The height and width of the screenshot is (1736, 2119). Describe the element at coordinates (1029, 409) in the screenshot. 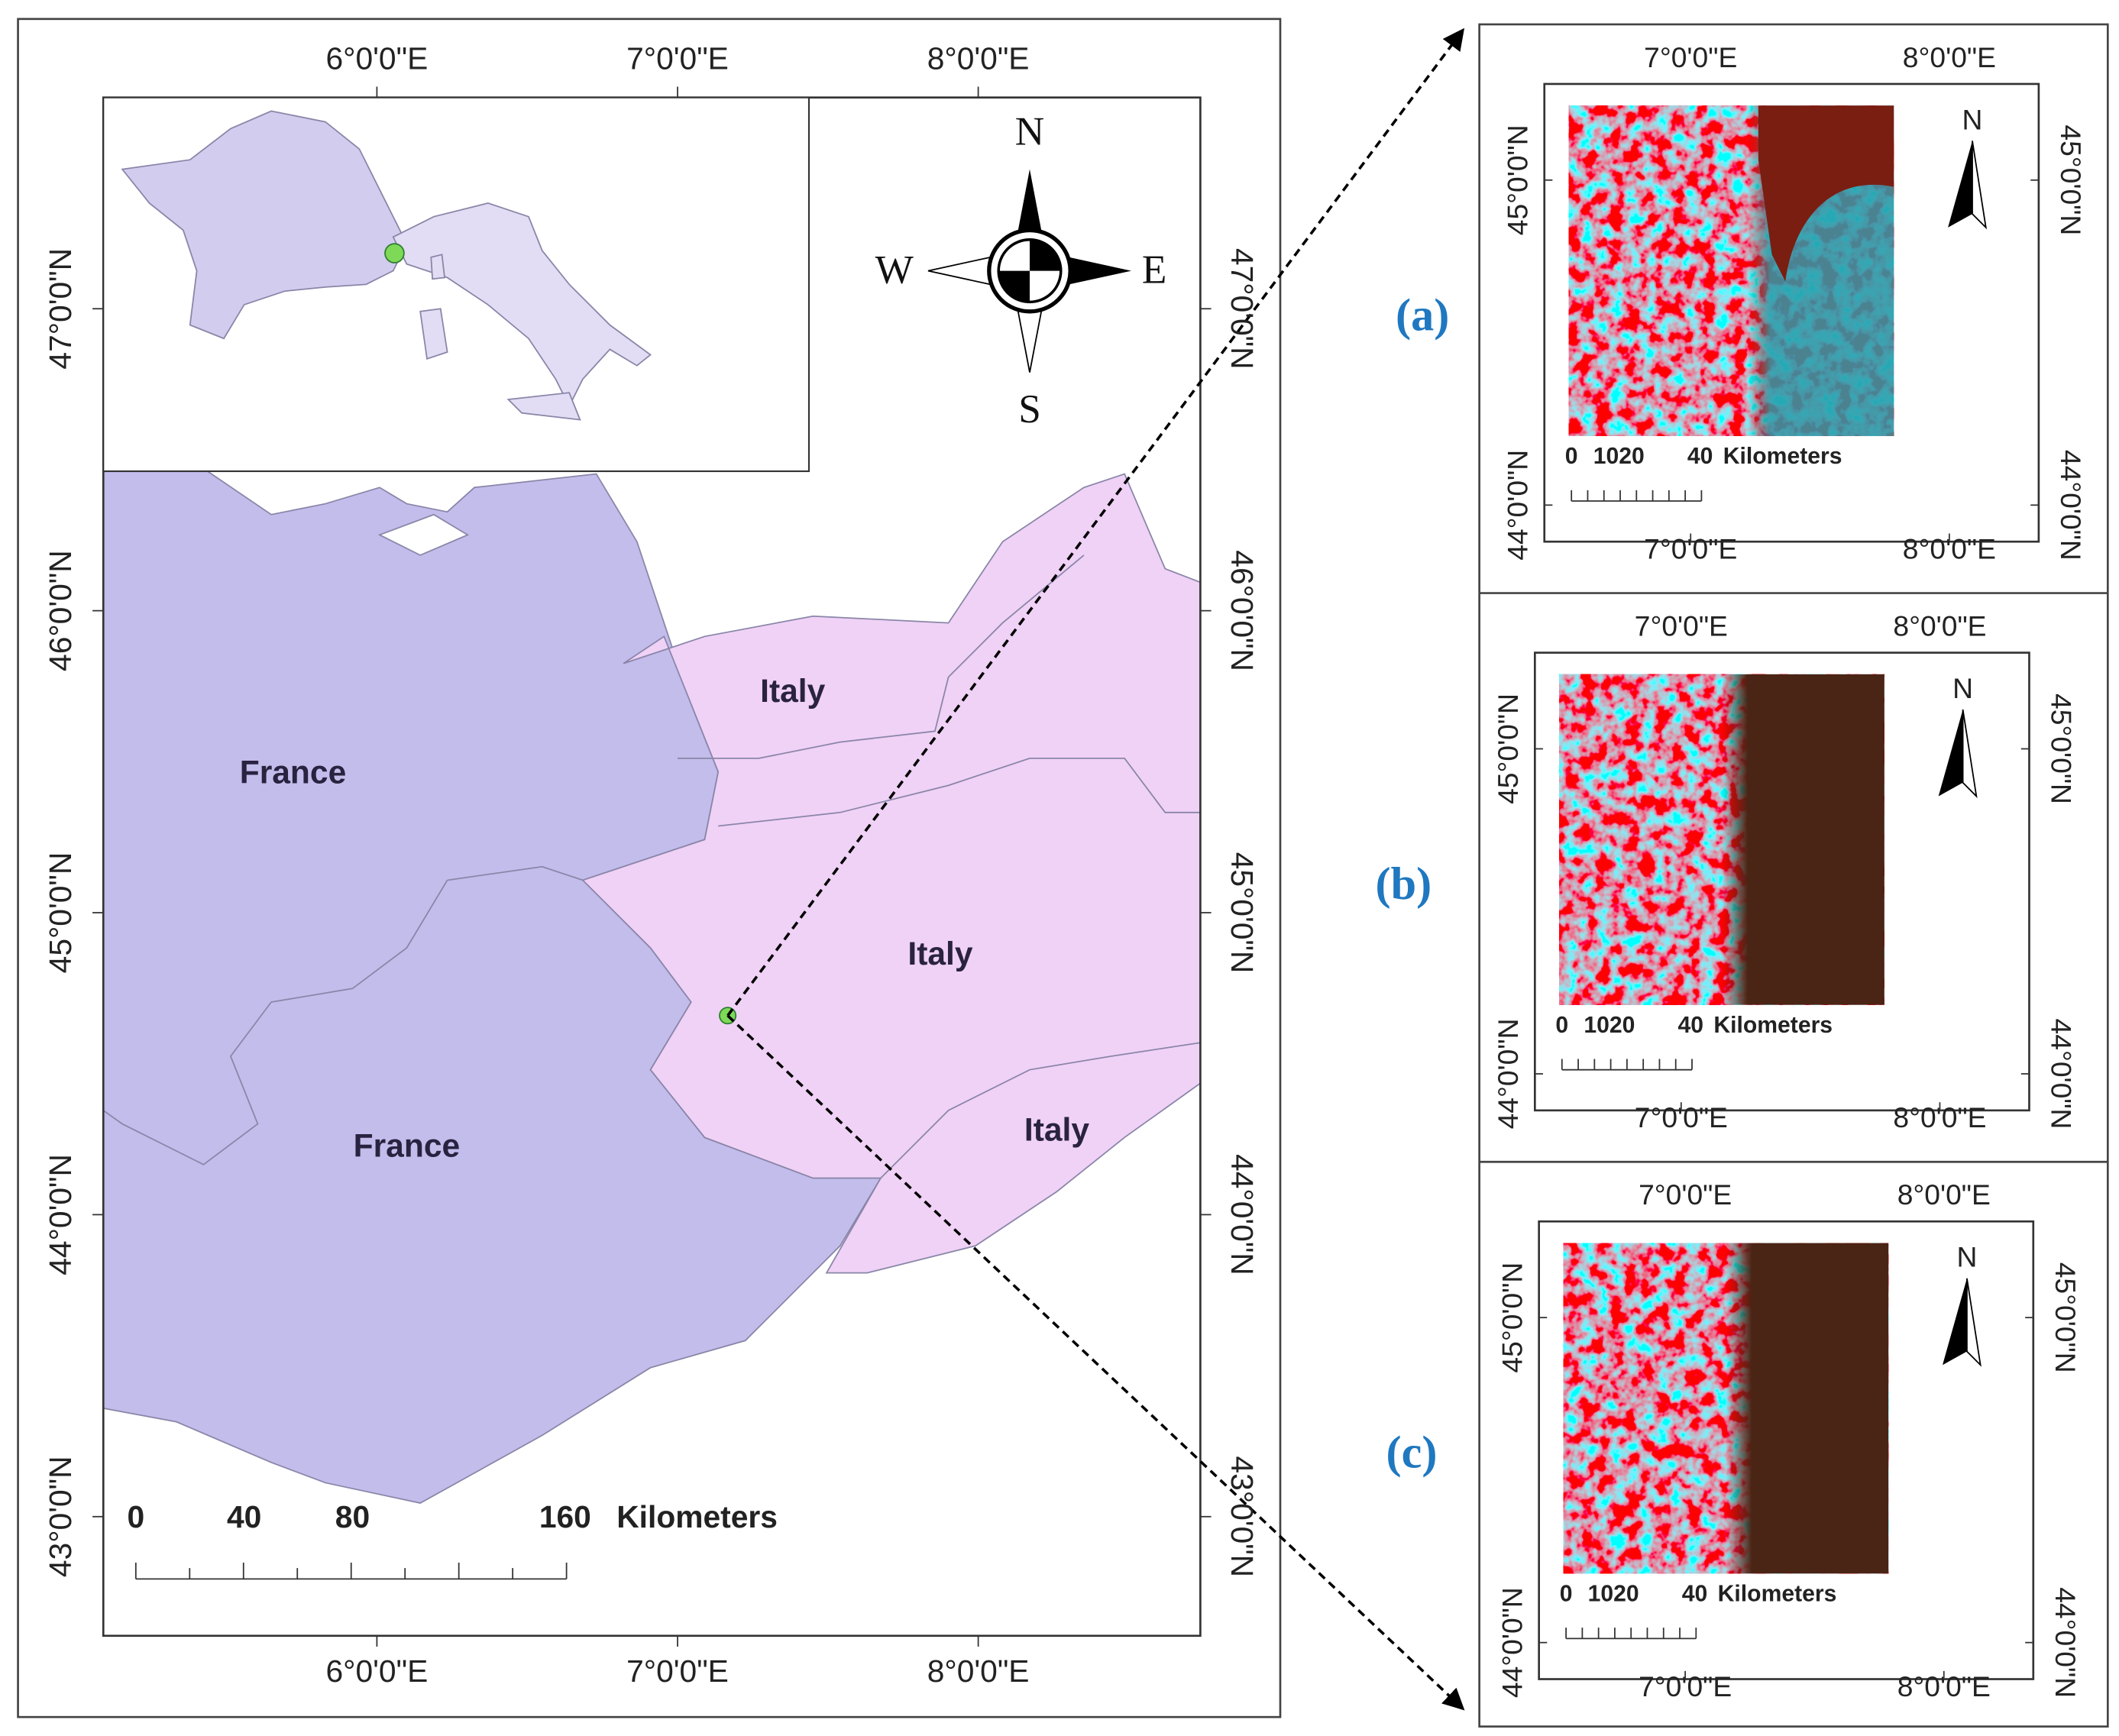

I see `compass-south: S` at that location.